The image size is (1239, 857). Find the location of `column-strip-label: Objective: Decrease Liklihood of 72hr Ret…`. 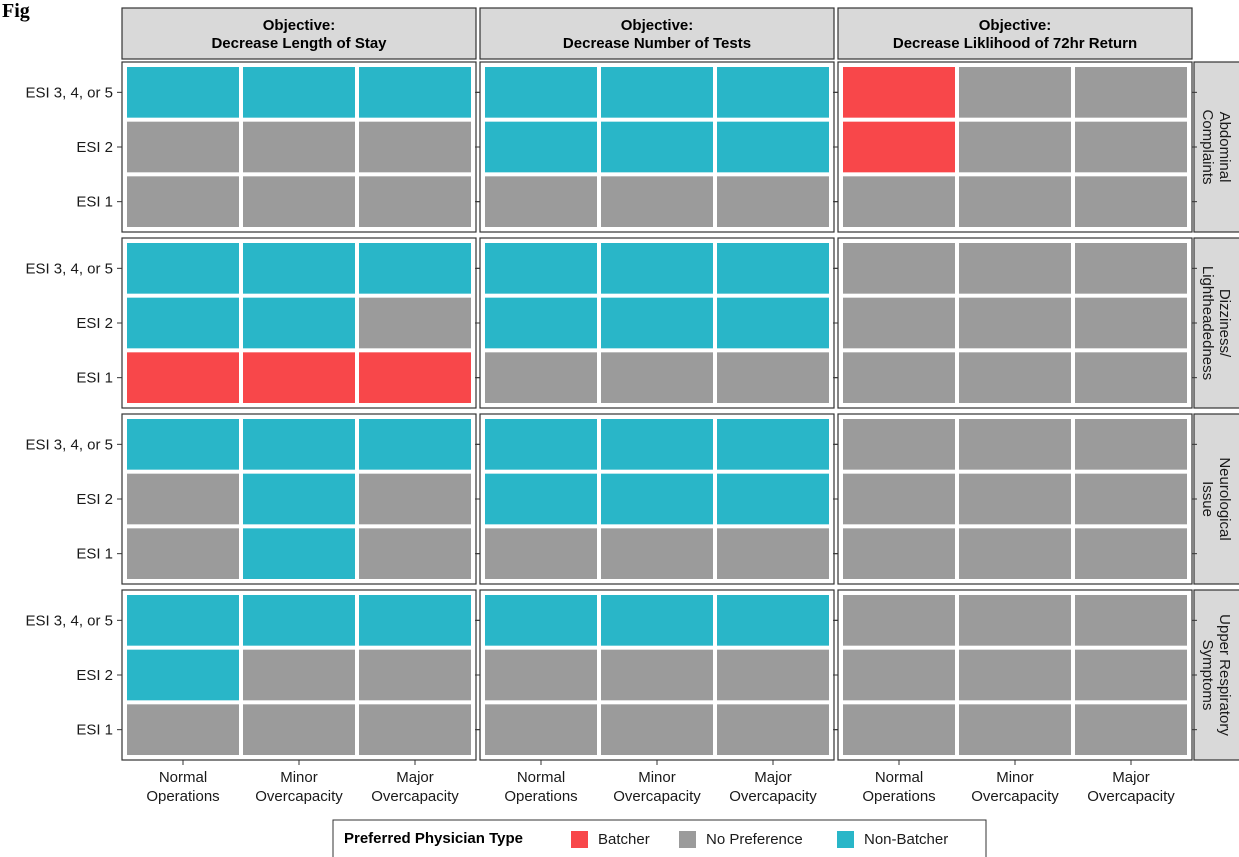

column-strip-label: Objective: Decrease Liklihood of 72hr Ret… is located at coordinates (1015, 34).